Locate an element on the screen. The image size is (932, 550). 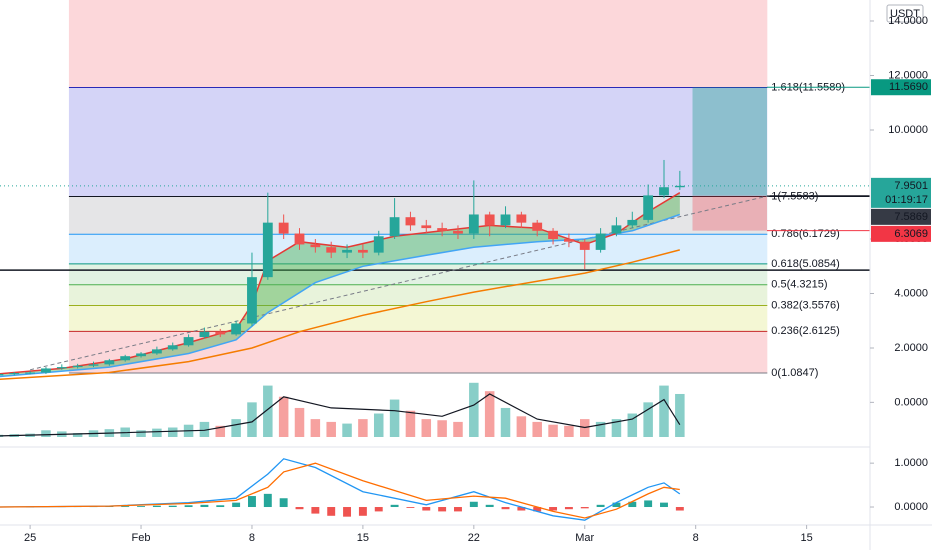
y-tick-label: 14.0000 is located at coordinates (908, 21).